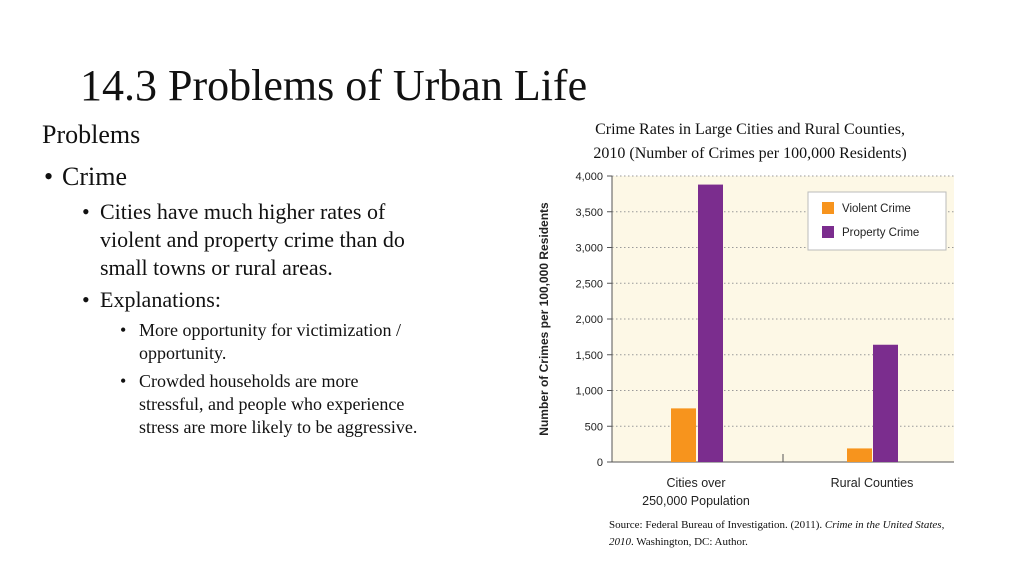 The height and width of the screenshot is (576, 1024). Describe the element at coordinates (589, 249) in the screenshot. I see `y-tick-label: 3,000` at that location.